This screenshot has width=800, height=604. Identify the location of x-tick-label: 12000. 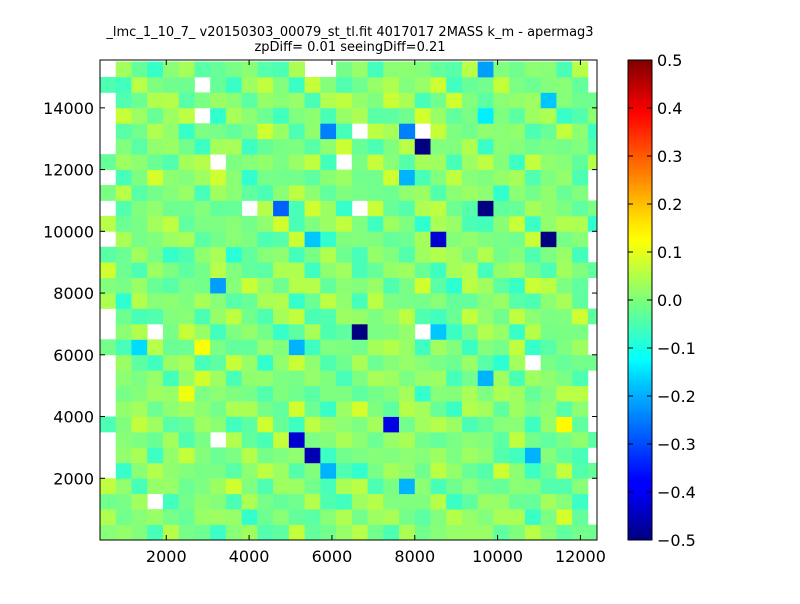
(580, 556).